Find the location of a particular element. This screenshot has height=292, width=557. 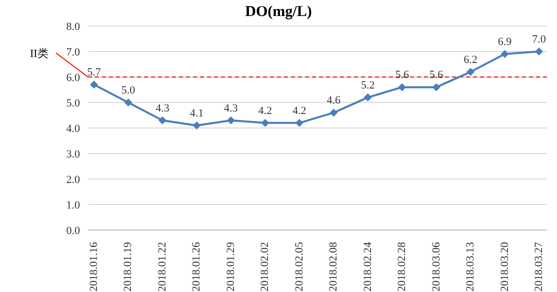

y-tick-label: 6.0 is located at coordinates (73, 78).